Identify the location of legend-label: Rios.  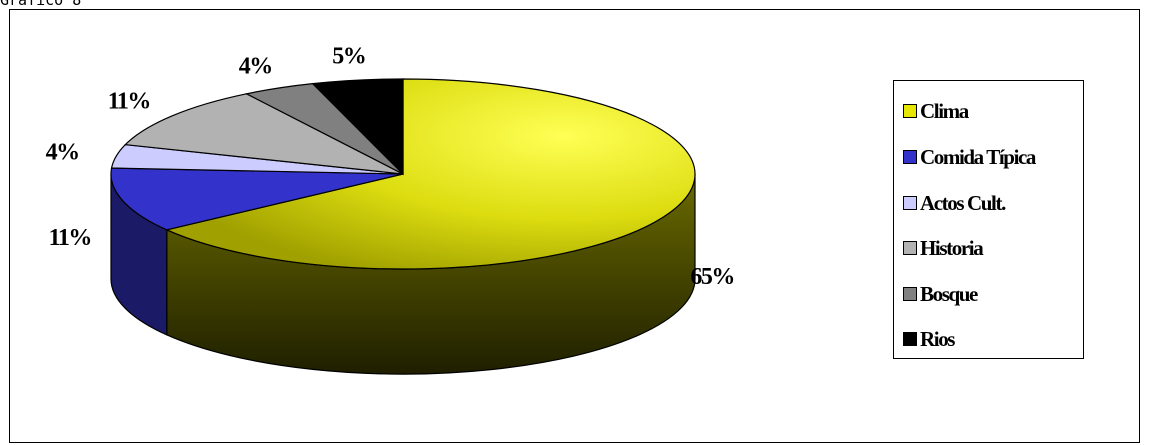
(937, 339).